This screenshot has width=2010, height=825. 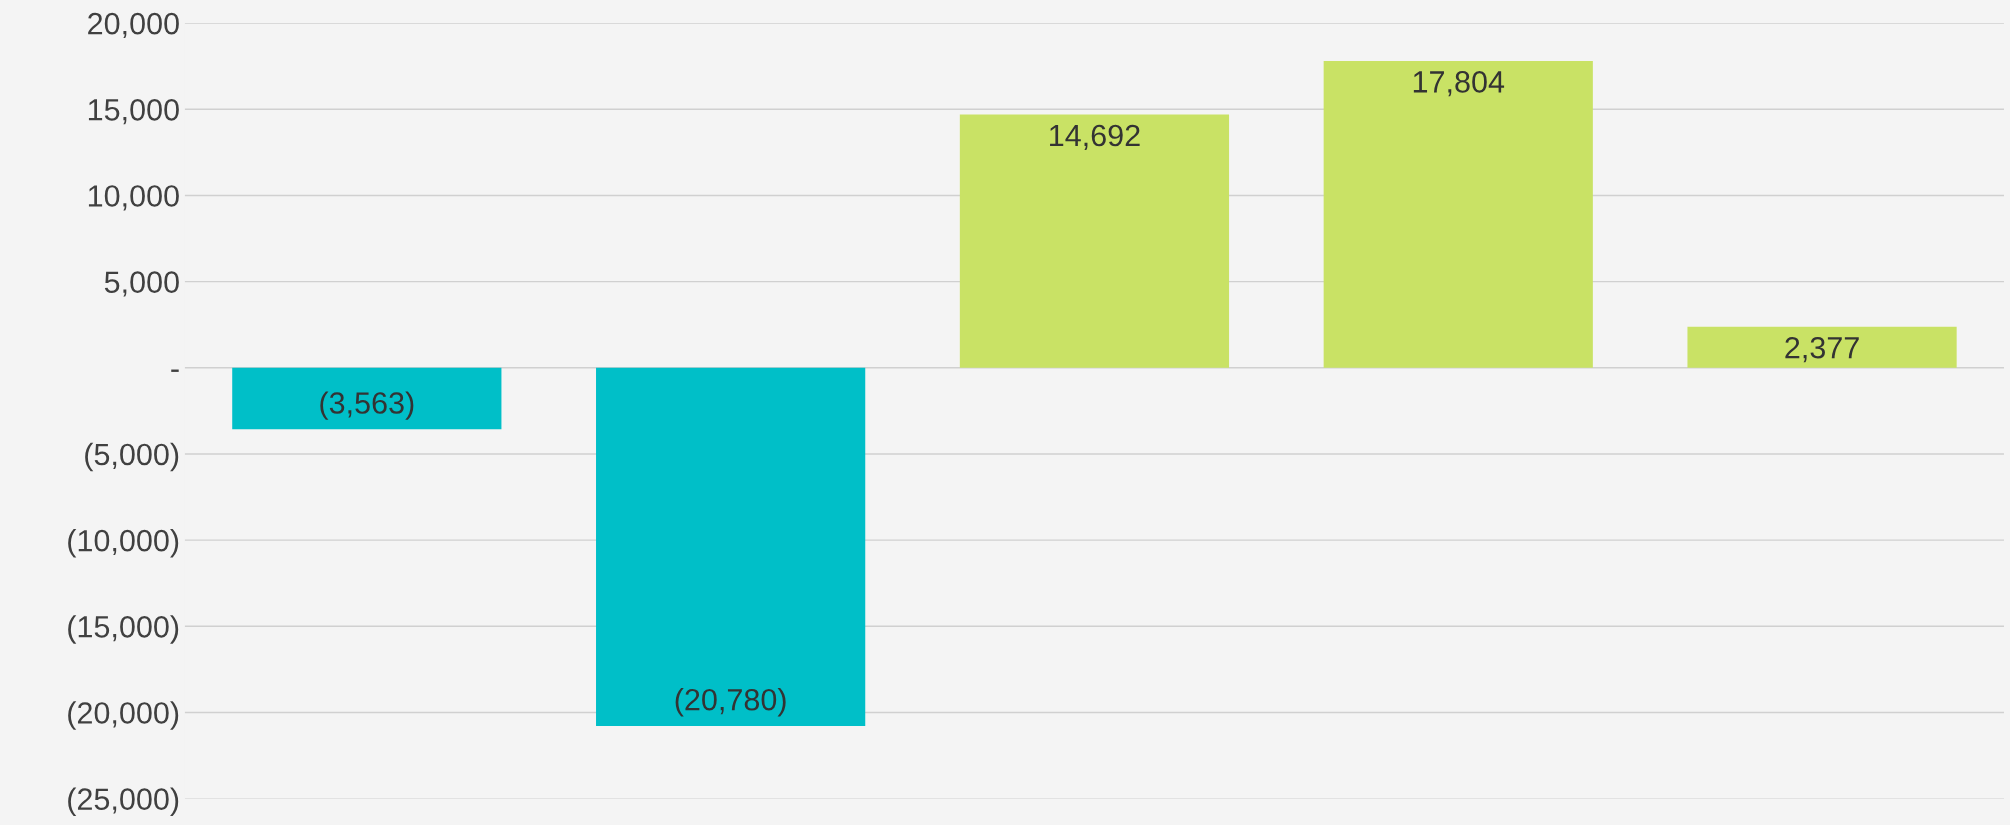 What do you see at coordinates (133, 25) in the screenshot?
I see `y-tick-label: 20,000` at bounding box center [133, 25].